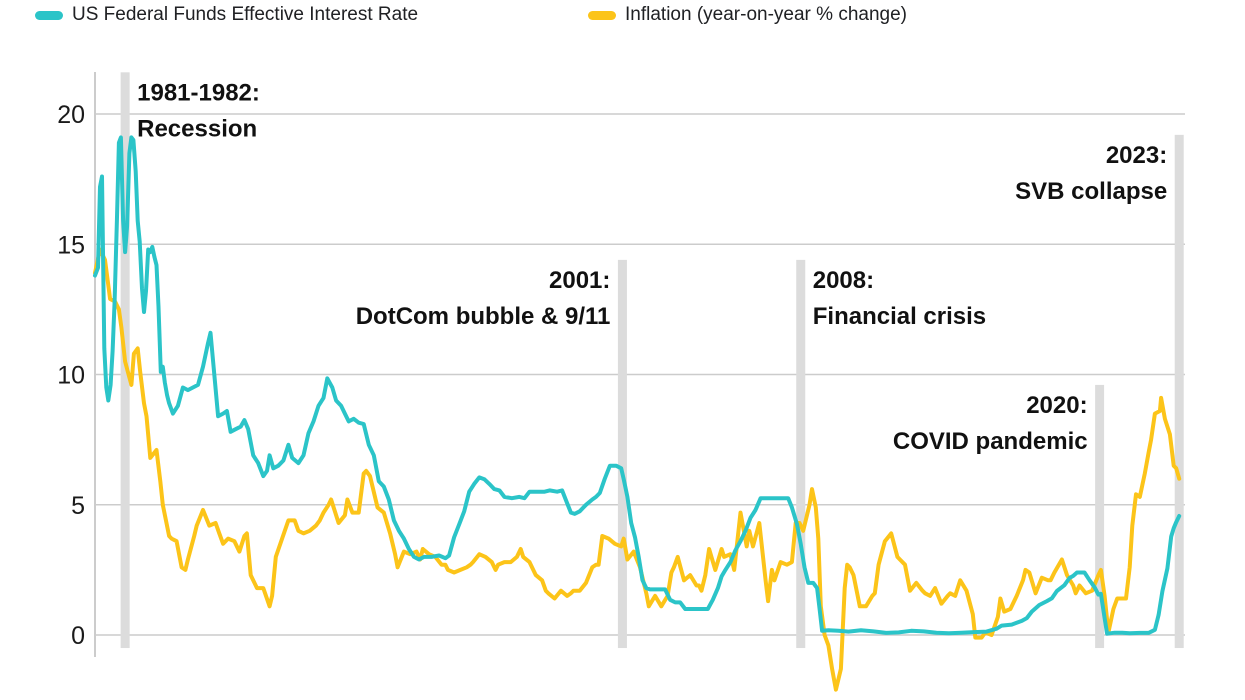  I want to click on event-annotation: COVID pandemic, so click(990, 441).